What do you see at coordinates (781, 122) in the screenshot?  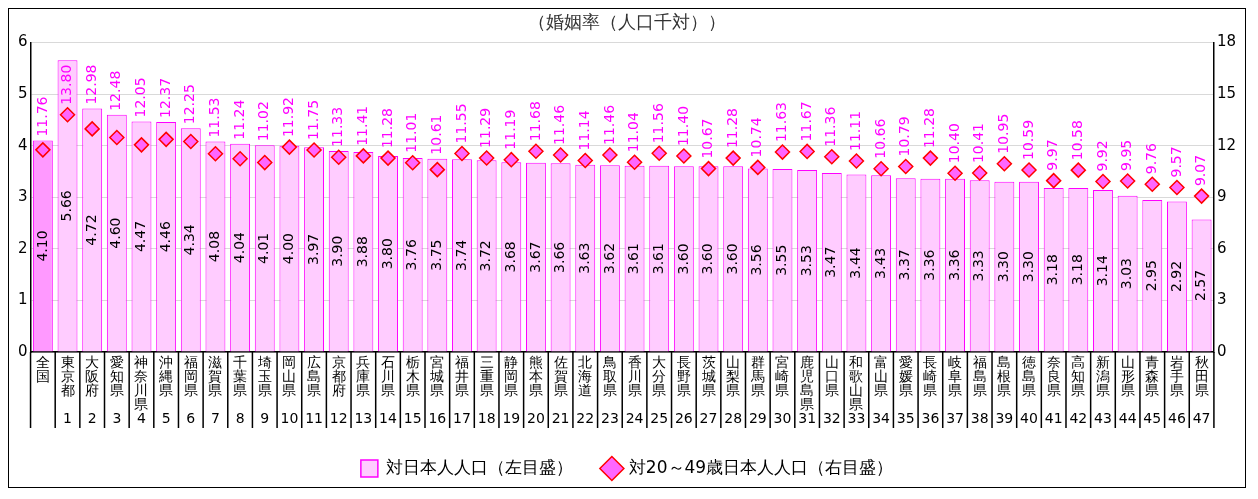 I see `data-label: 11.63` at bounding box center [781, 122].